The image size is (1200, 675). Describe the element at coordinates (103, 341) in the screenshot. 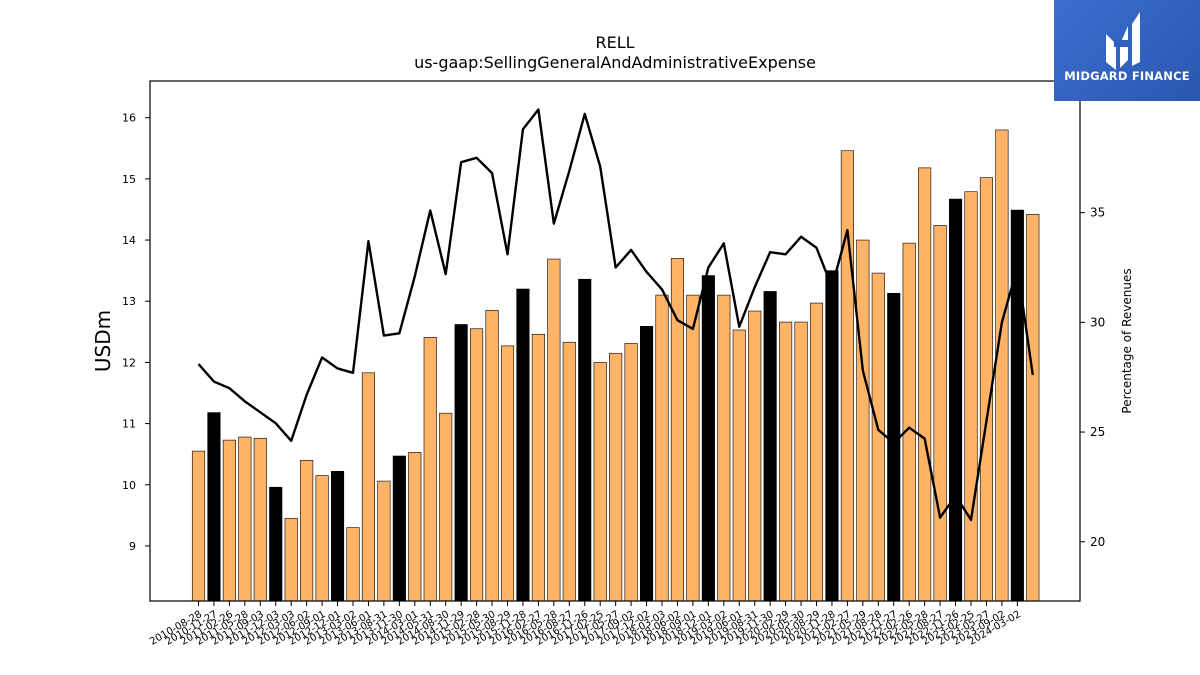

I see `y-axis-label: USDm` at that location.